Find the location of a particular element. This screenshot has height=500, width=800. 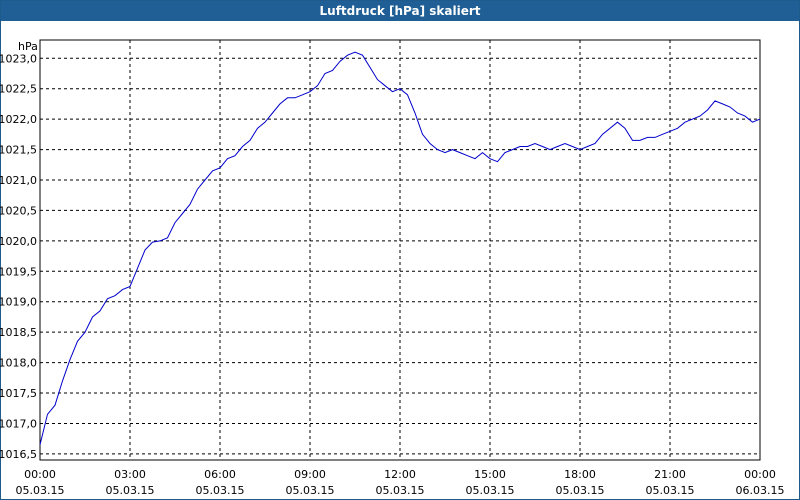

y-tick-label: 1020,5 is located at coordinates (18, 210).